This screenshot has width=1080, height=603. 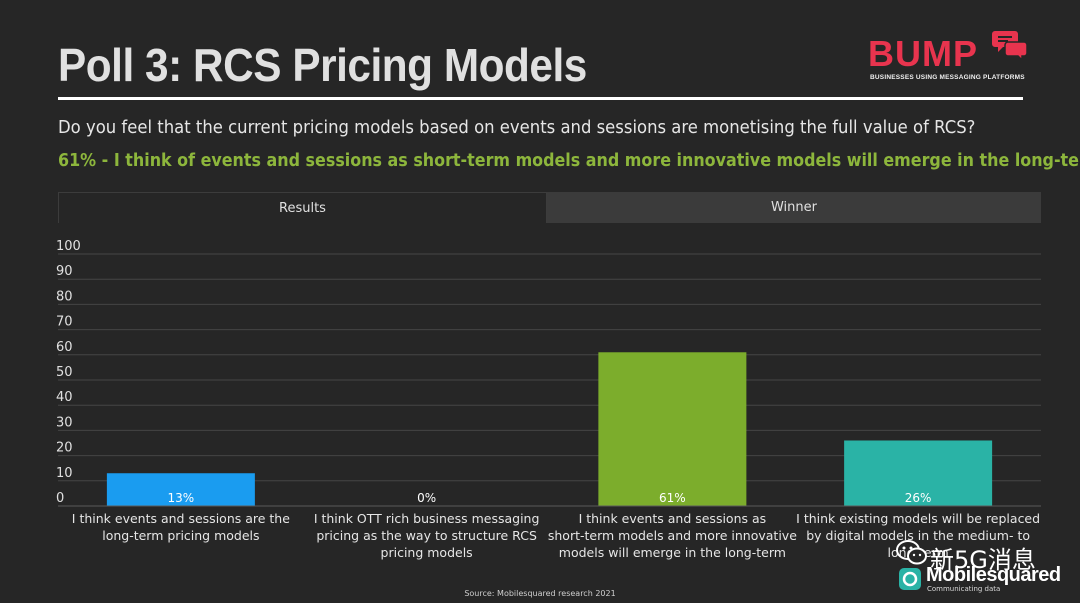 What do you see at coordinates (64, 372) in the screenshot?
I see `y-tick-label: 50` at bounding box center [64, 372].